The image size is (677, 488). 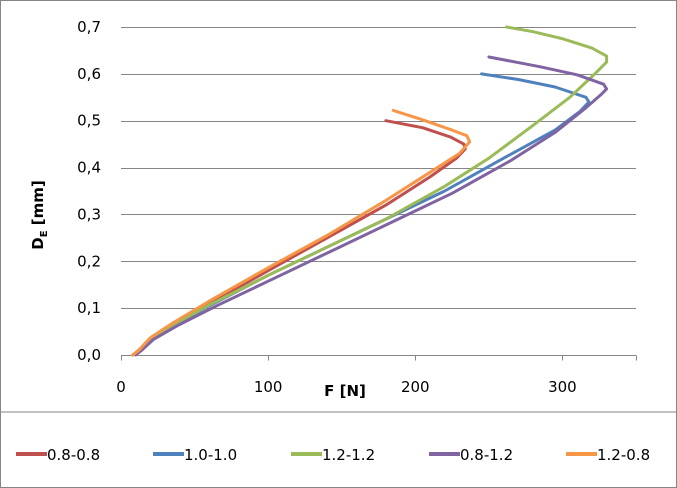 What do you see at coordinates (562, 387) in the screenshot?
I see `x-tick-label: 300` at bounding box center [562, 387].